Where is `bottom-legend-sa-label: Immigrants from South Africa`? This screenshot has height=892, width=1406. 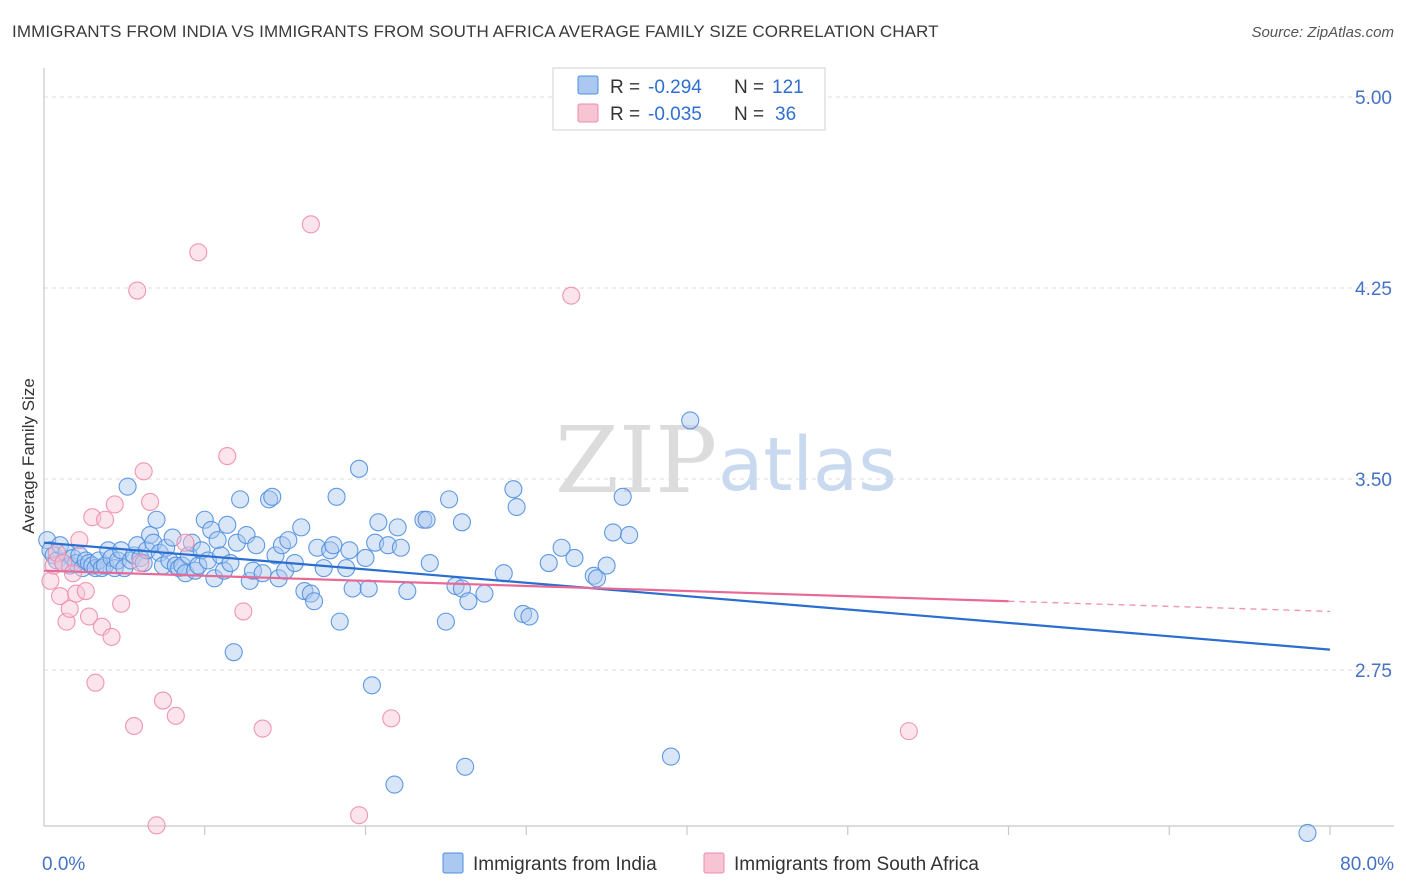 bottom-legend-sa-label: Immigrants from South Africa is located at coordinates (856, 864).